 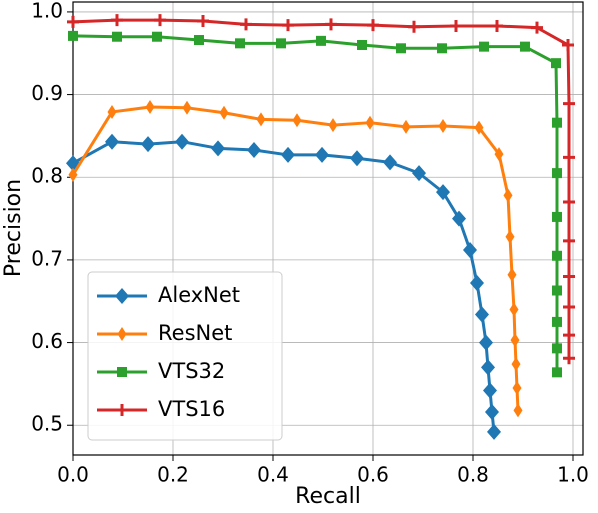 I want to click on y-tick-label: 0.8, so click(x=47, y=176).